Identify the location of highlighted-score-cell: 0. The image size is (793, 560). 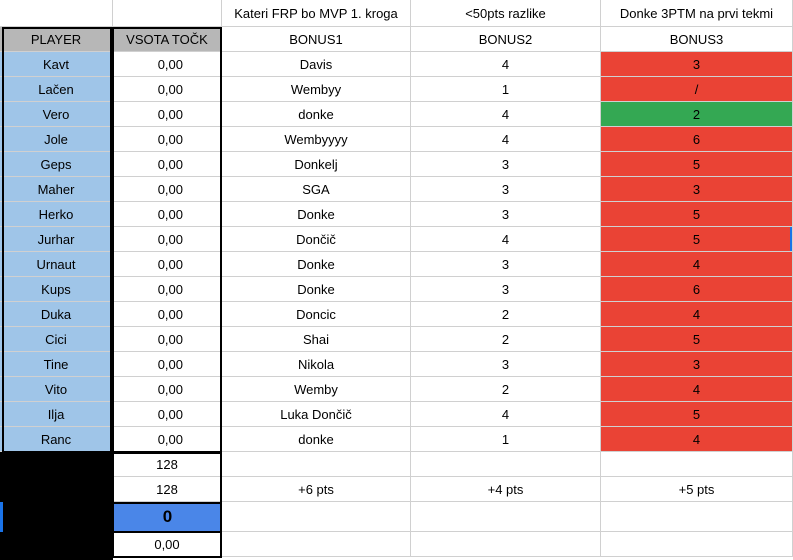
(167, 517).